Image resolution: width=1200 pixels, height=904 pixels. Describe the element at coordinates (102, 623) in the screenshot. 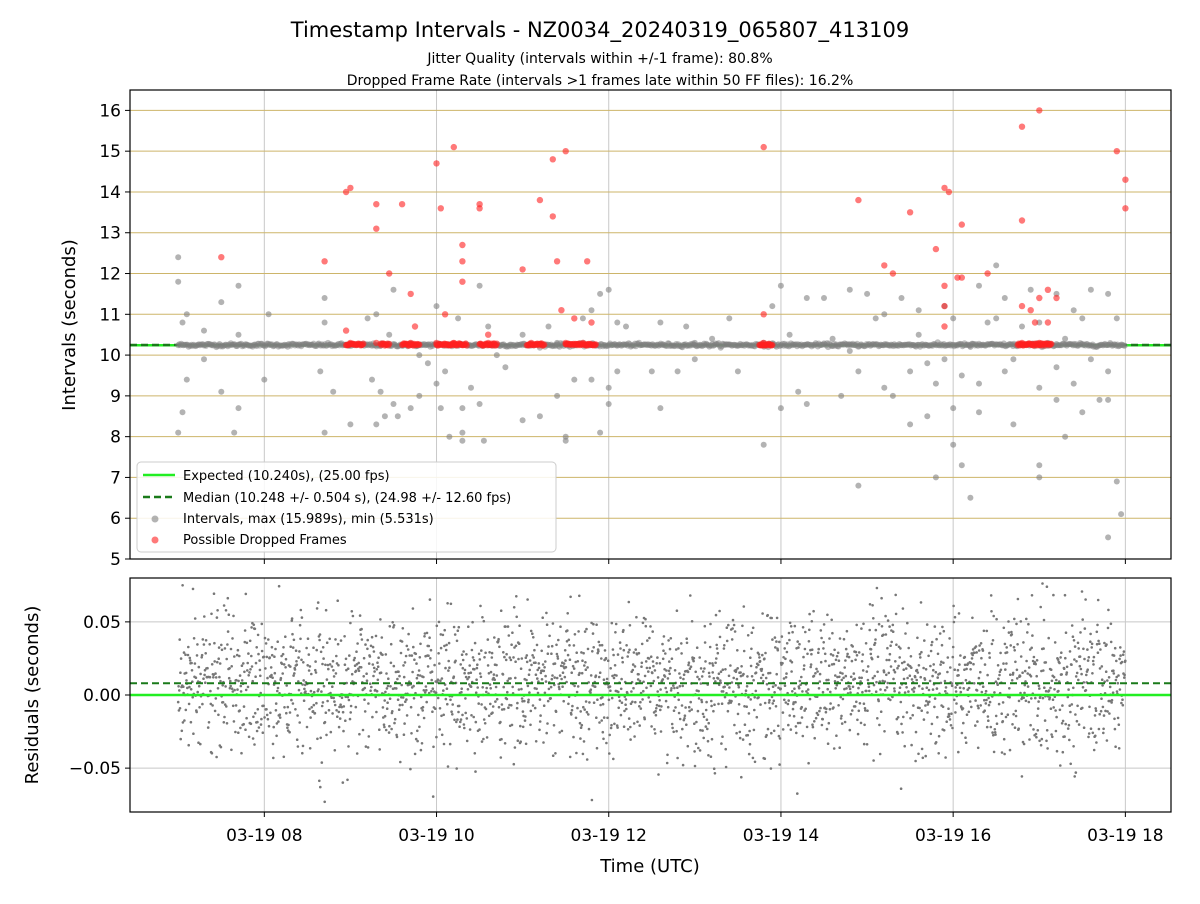

I see `bottom-y-tick-label: 0.05` at that location.